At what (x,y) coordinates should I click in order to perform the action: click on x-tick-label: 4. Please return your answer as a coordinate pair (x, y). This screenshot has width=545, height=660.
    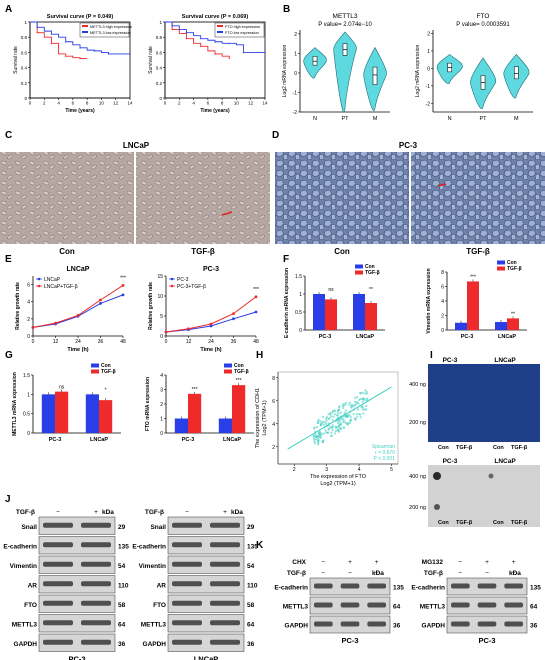
    Looking at the image, I should click on (359, 470).